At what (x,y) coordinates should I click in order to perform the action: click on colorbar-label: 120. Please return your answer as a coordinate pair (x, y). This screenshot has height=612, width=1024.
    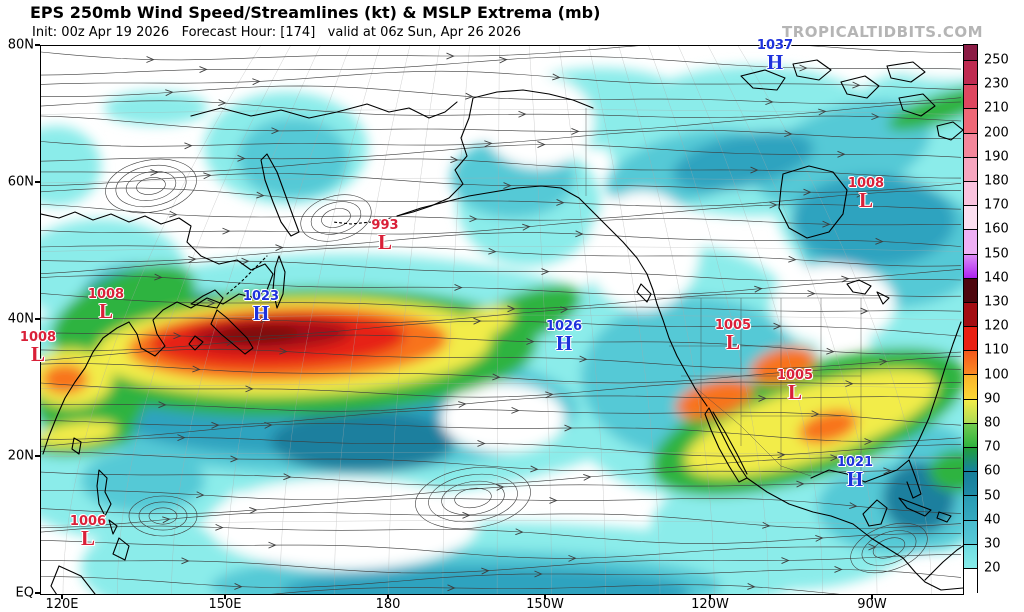
    Looking at the image, I should click on (996, 326).